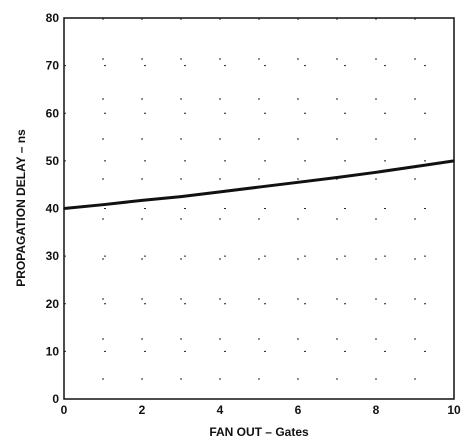 This screenshot has height=442, width=473. I want to click on y-tick-label-10: 10, so click(53, 351).